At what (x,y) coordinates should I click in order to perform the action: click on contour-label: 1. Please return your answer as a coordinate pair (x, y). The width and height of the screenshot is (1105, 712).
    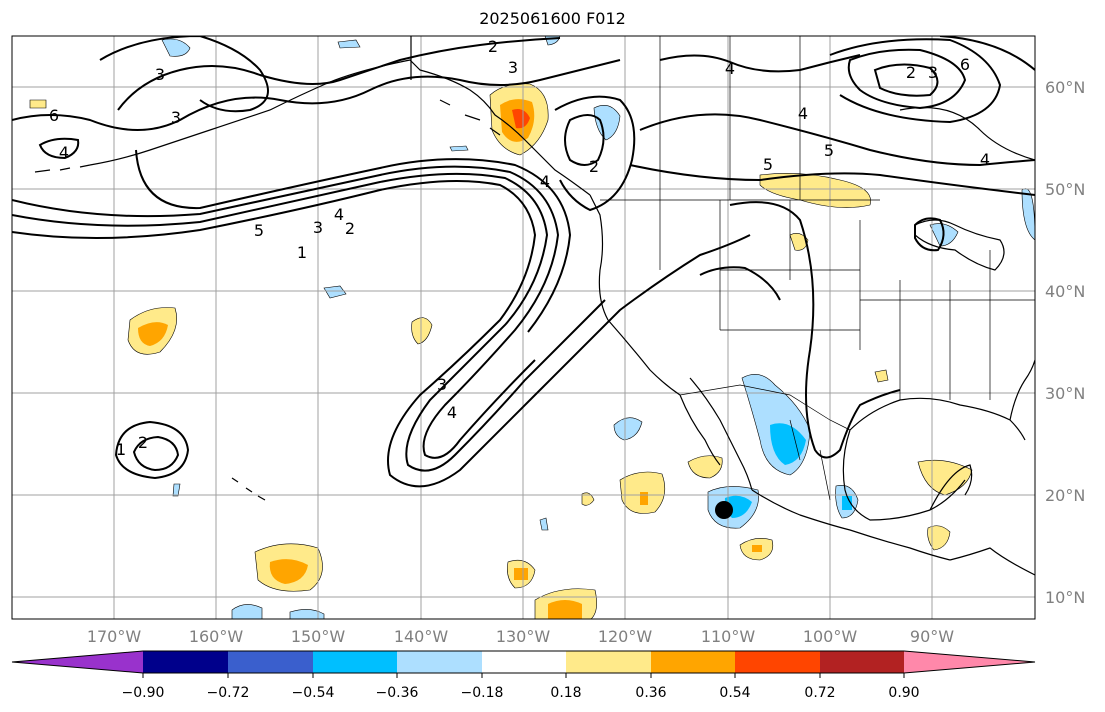
    Looking at the image, I should click on (121, 449).